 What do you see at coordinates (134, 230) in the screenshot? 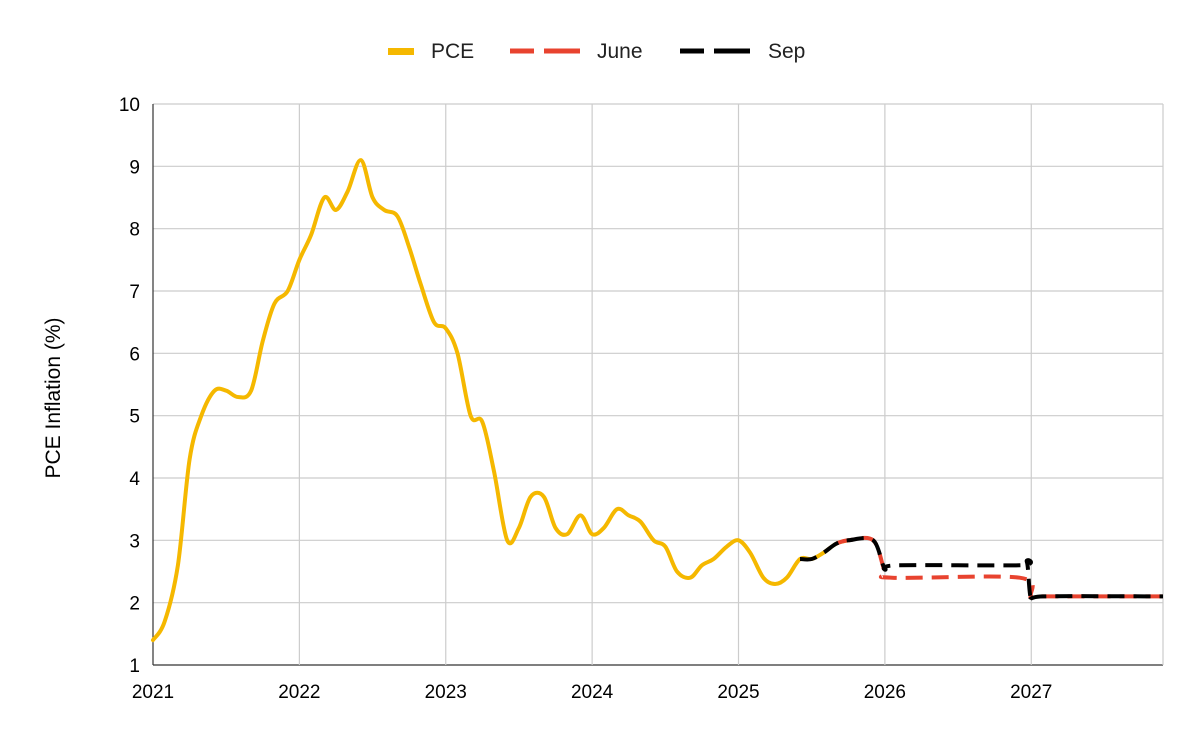
I see `y-tick-label: 8` at bounding box center [134, 230].